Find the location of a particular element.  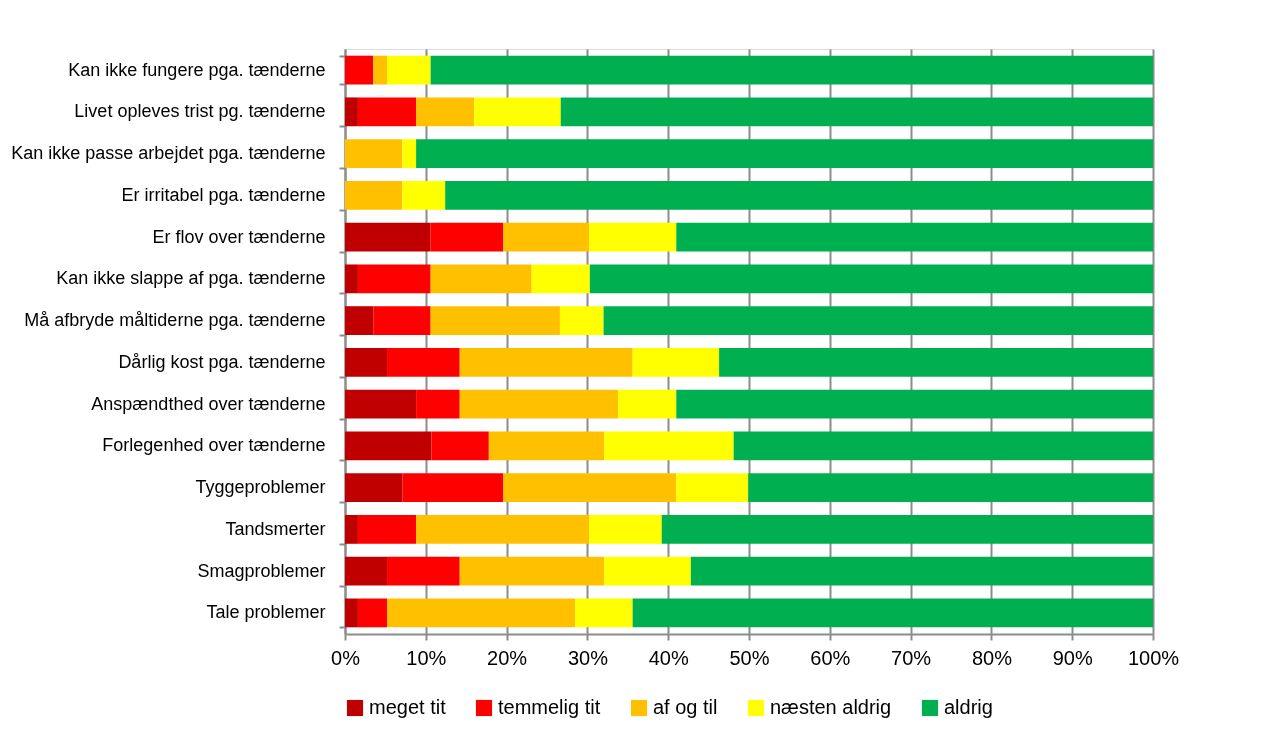

y-tick-label: Er irritabel pga. tænderne is located at coordinates (223, 194).